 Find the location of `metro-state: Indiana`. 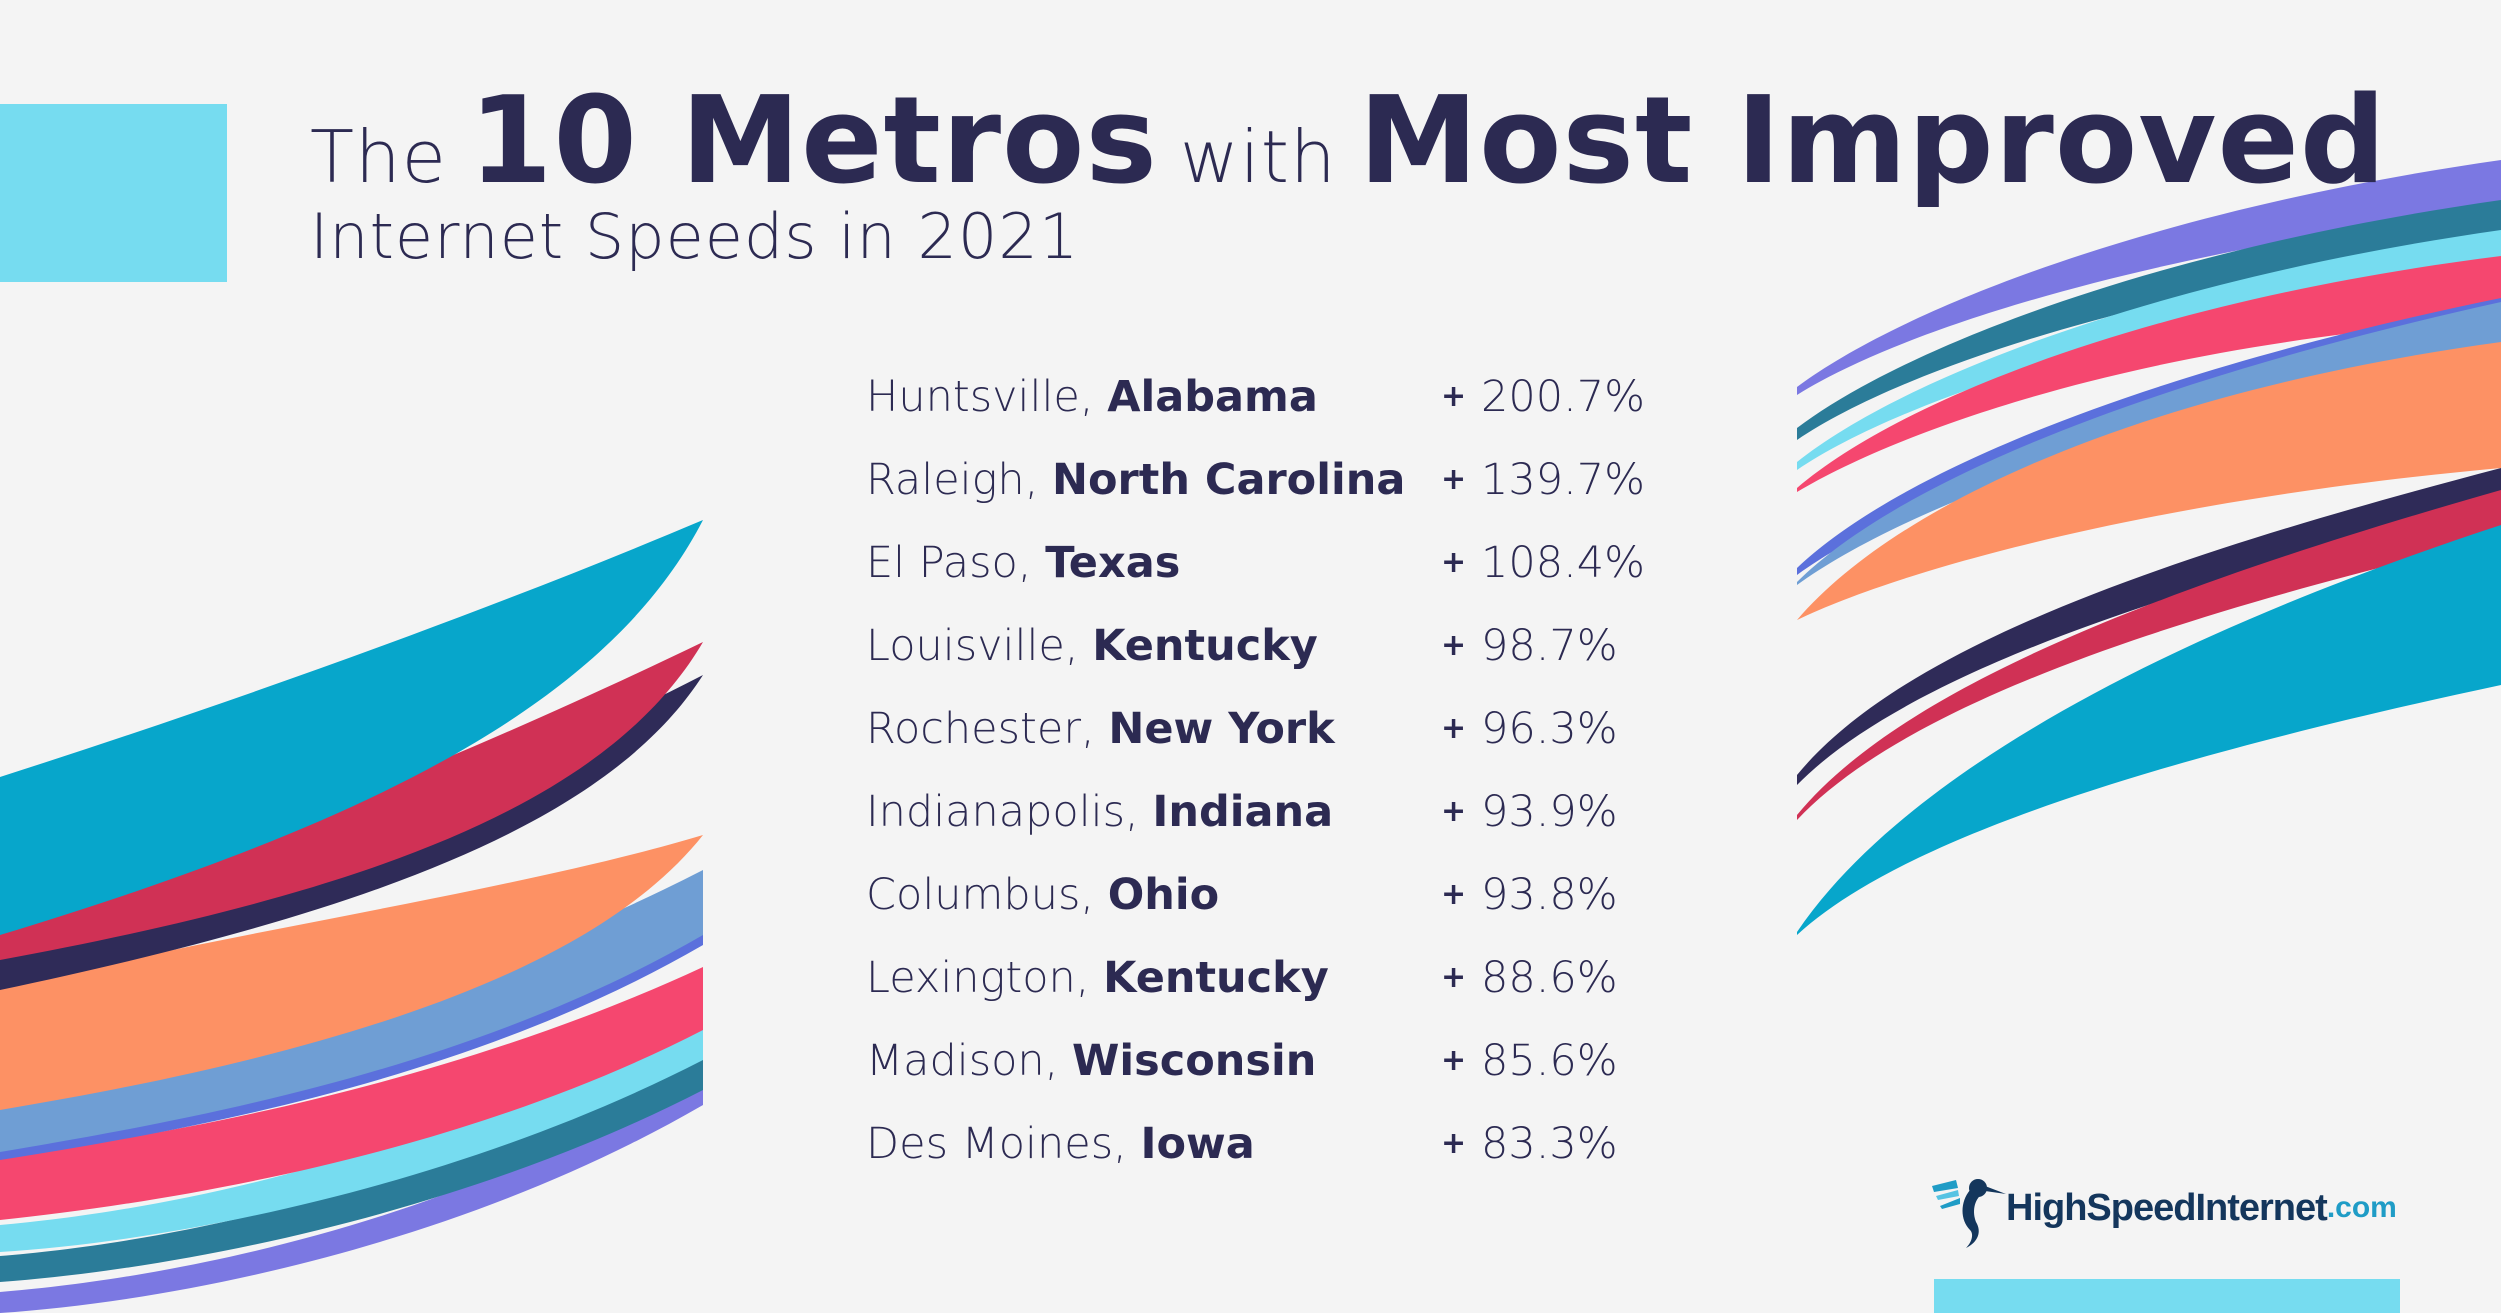

metro-state: Indiana is located at coordinates (1243, 811).